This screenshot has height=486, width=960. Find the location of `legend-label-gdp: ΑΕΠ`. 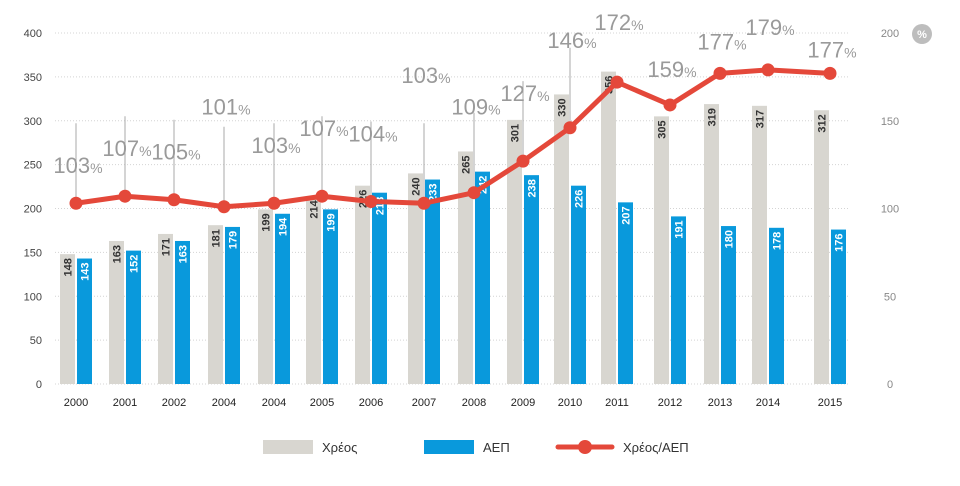

legend-label-gdp: ΑΕΠ is located at coordinates (496, 447).